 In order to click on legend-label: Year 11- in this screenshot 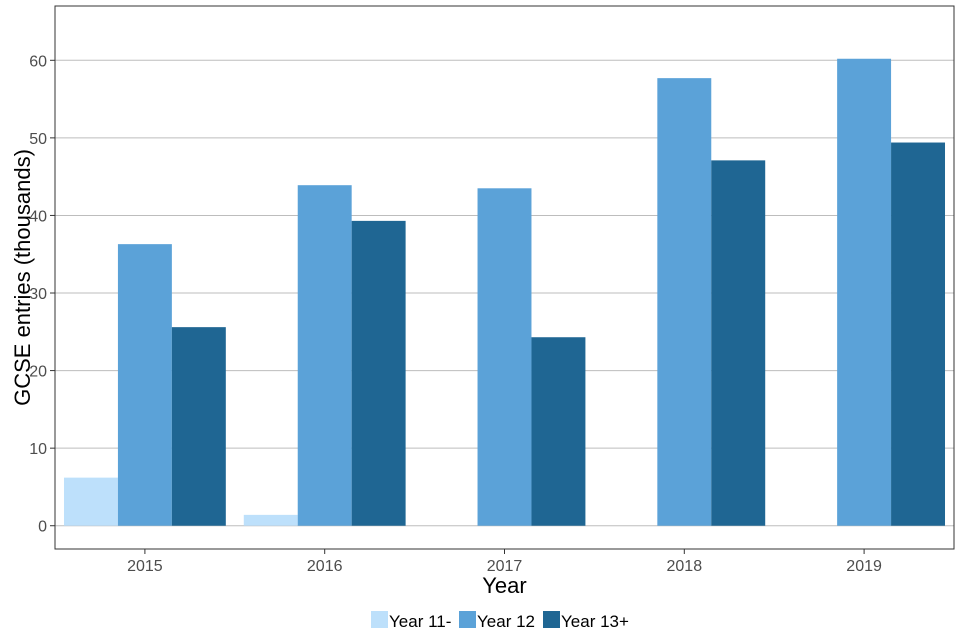, I will do `click(420, 621)`.